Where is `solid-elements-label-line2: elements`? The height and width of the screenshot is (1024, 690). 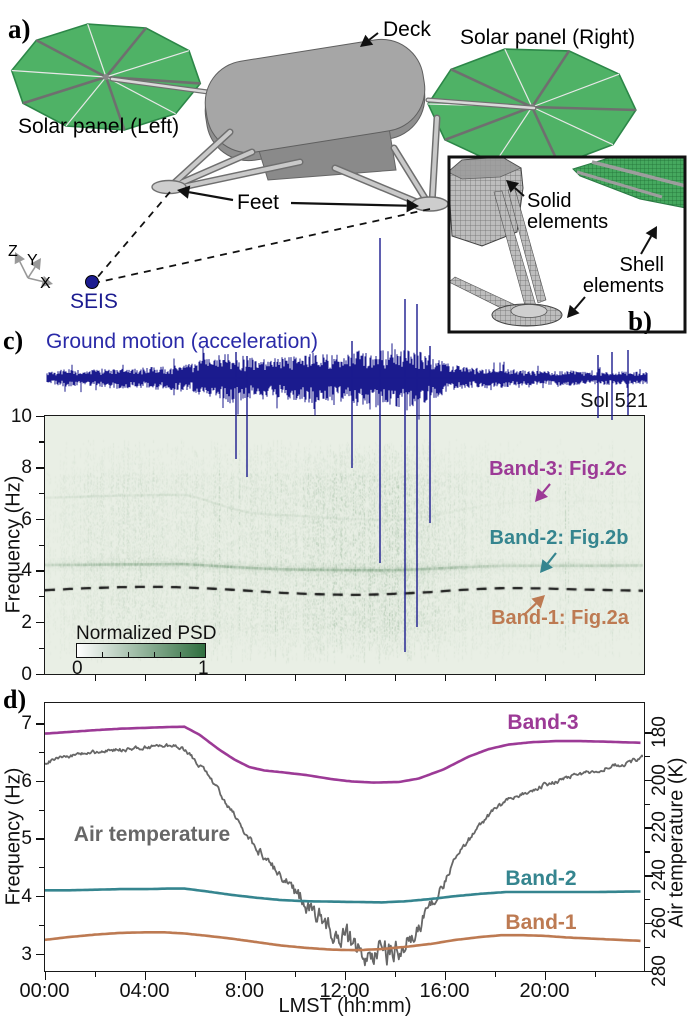 solid-elements-label-line2: elements is located at coordinates (567, 222).